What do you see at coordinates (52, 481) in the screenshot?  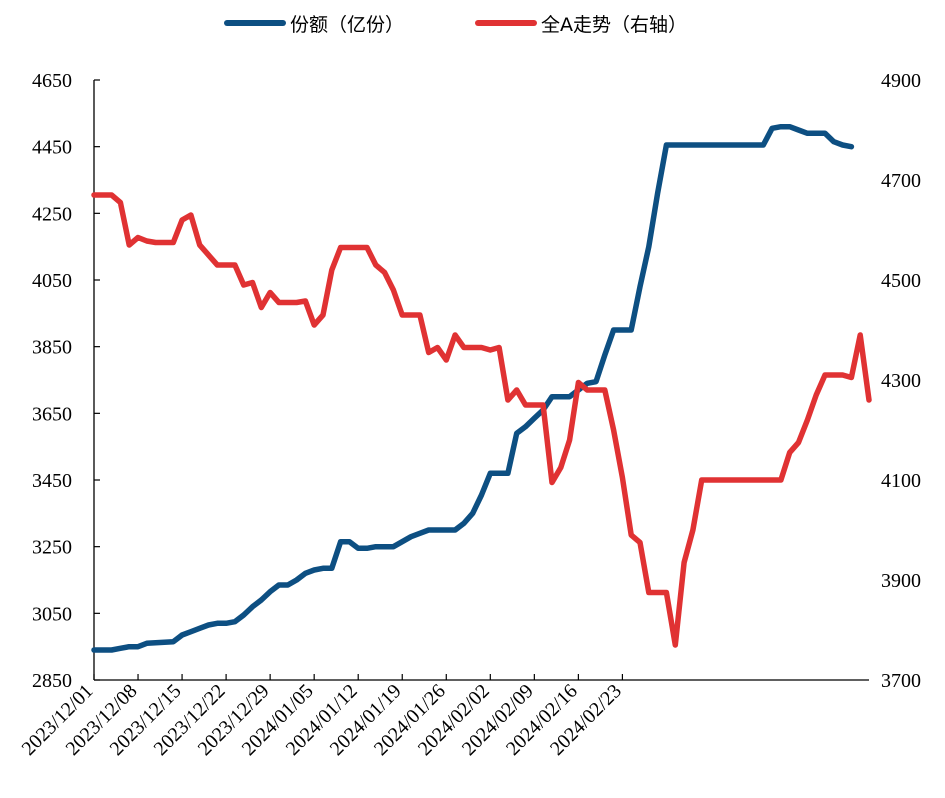 I see `left-tick-label: 3450` at bounding box center [52, 481].